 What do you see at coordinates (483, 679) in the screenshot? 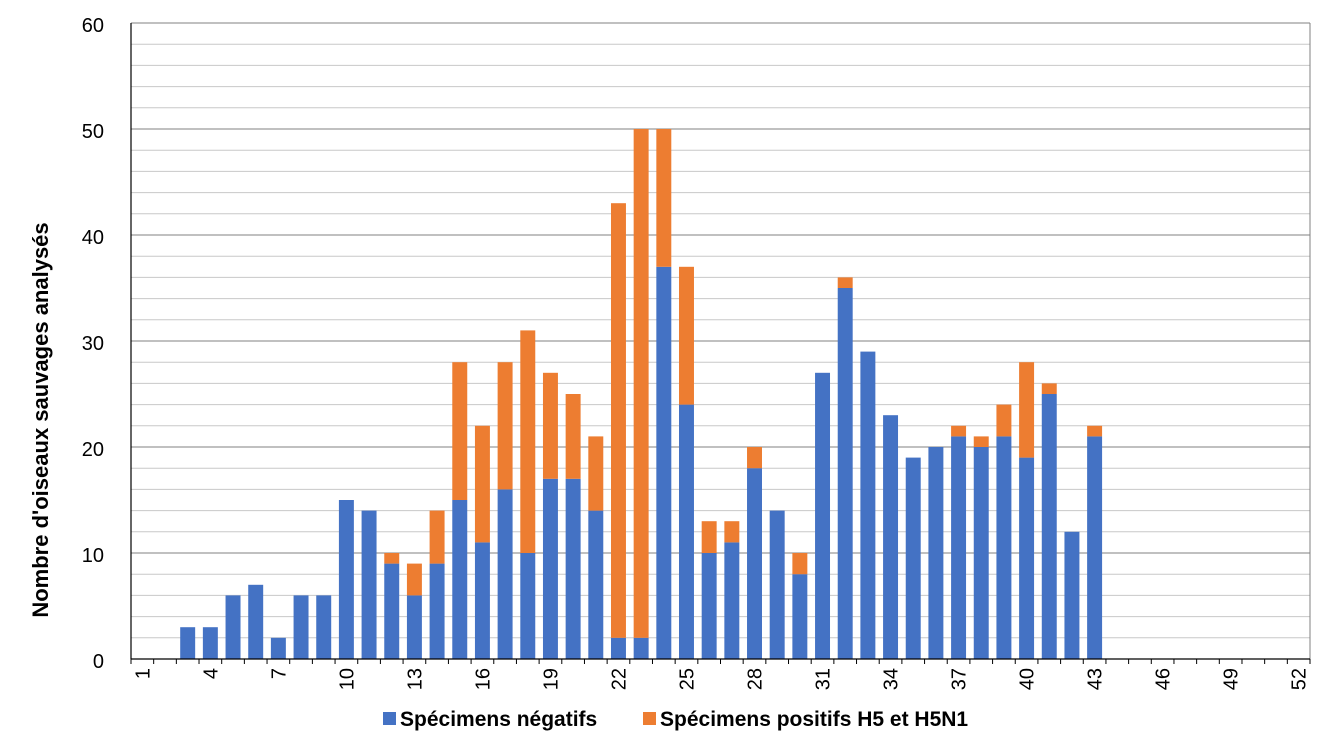
I see `x-tick-label-16: 16` at bounding box center [483, 679].